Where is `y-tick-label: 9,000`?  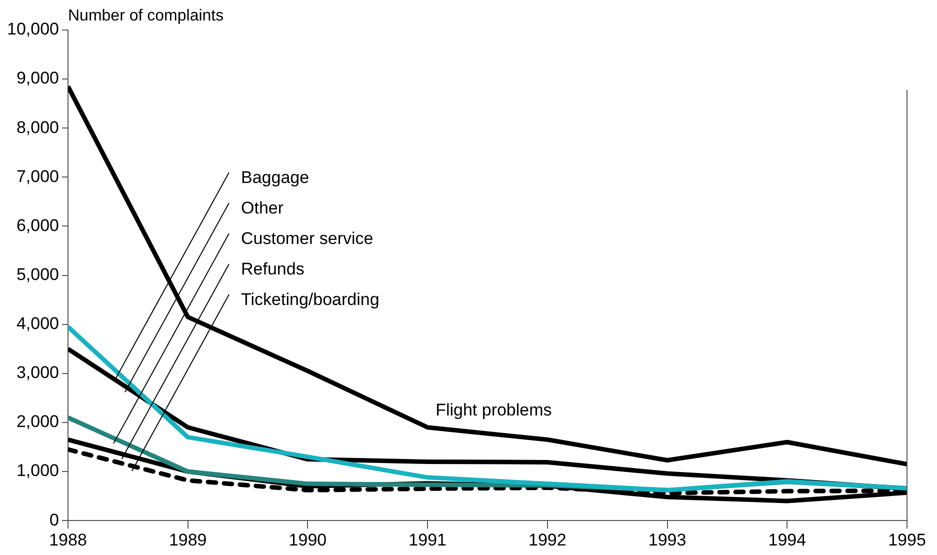
y-tick-label: 9,000 is located at coordinates (37, 78).